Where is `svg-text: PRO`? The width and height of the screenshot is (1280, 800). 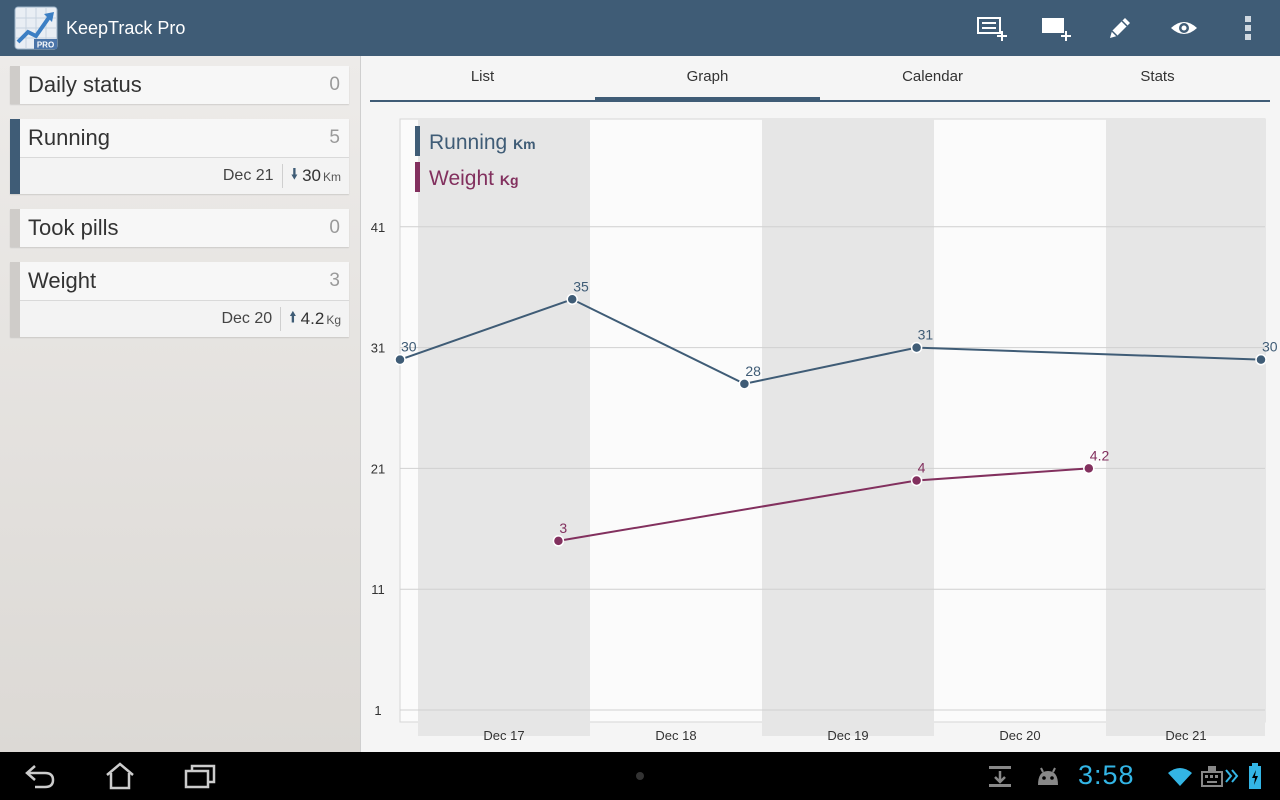
svg-text: PRO is located at coordinates (45, 45).